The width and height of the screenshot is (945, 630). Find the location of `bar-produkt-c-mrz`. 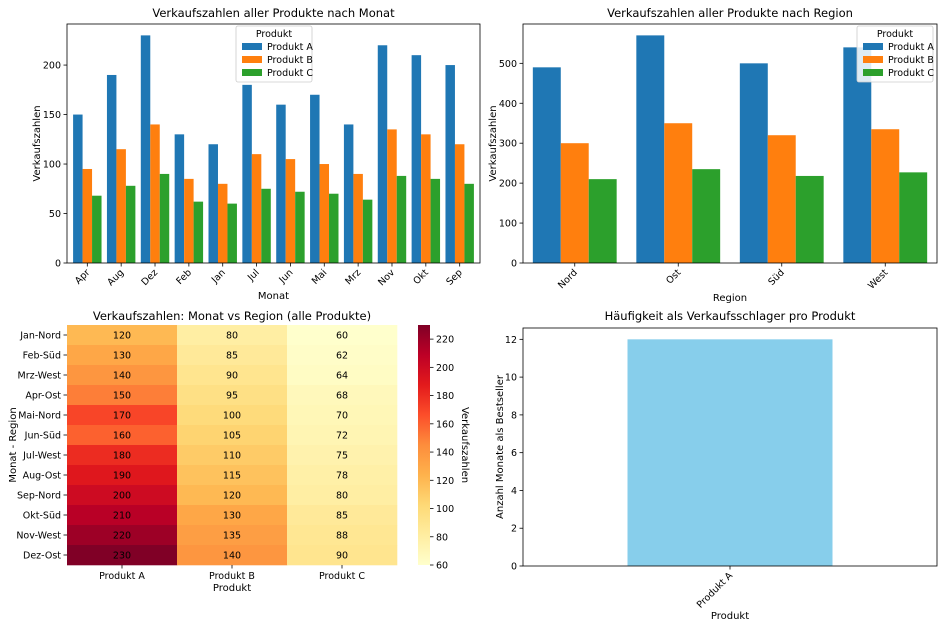

bar-produkt-c-mrz is located at coordinates (367, 231).